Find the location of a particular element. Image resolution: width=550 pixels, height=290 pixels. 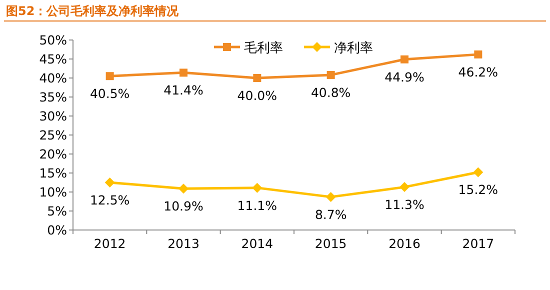

legend-label: 净利率 is located at coordinates (353, 48).